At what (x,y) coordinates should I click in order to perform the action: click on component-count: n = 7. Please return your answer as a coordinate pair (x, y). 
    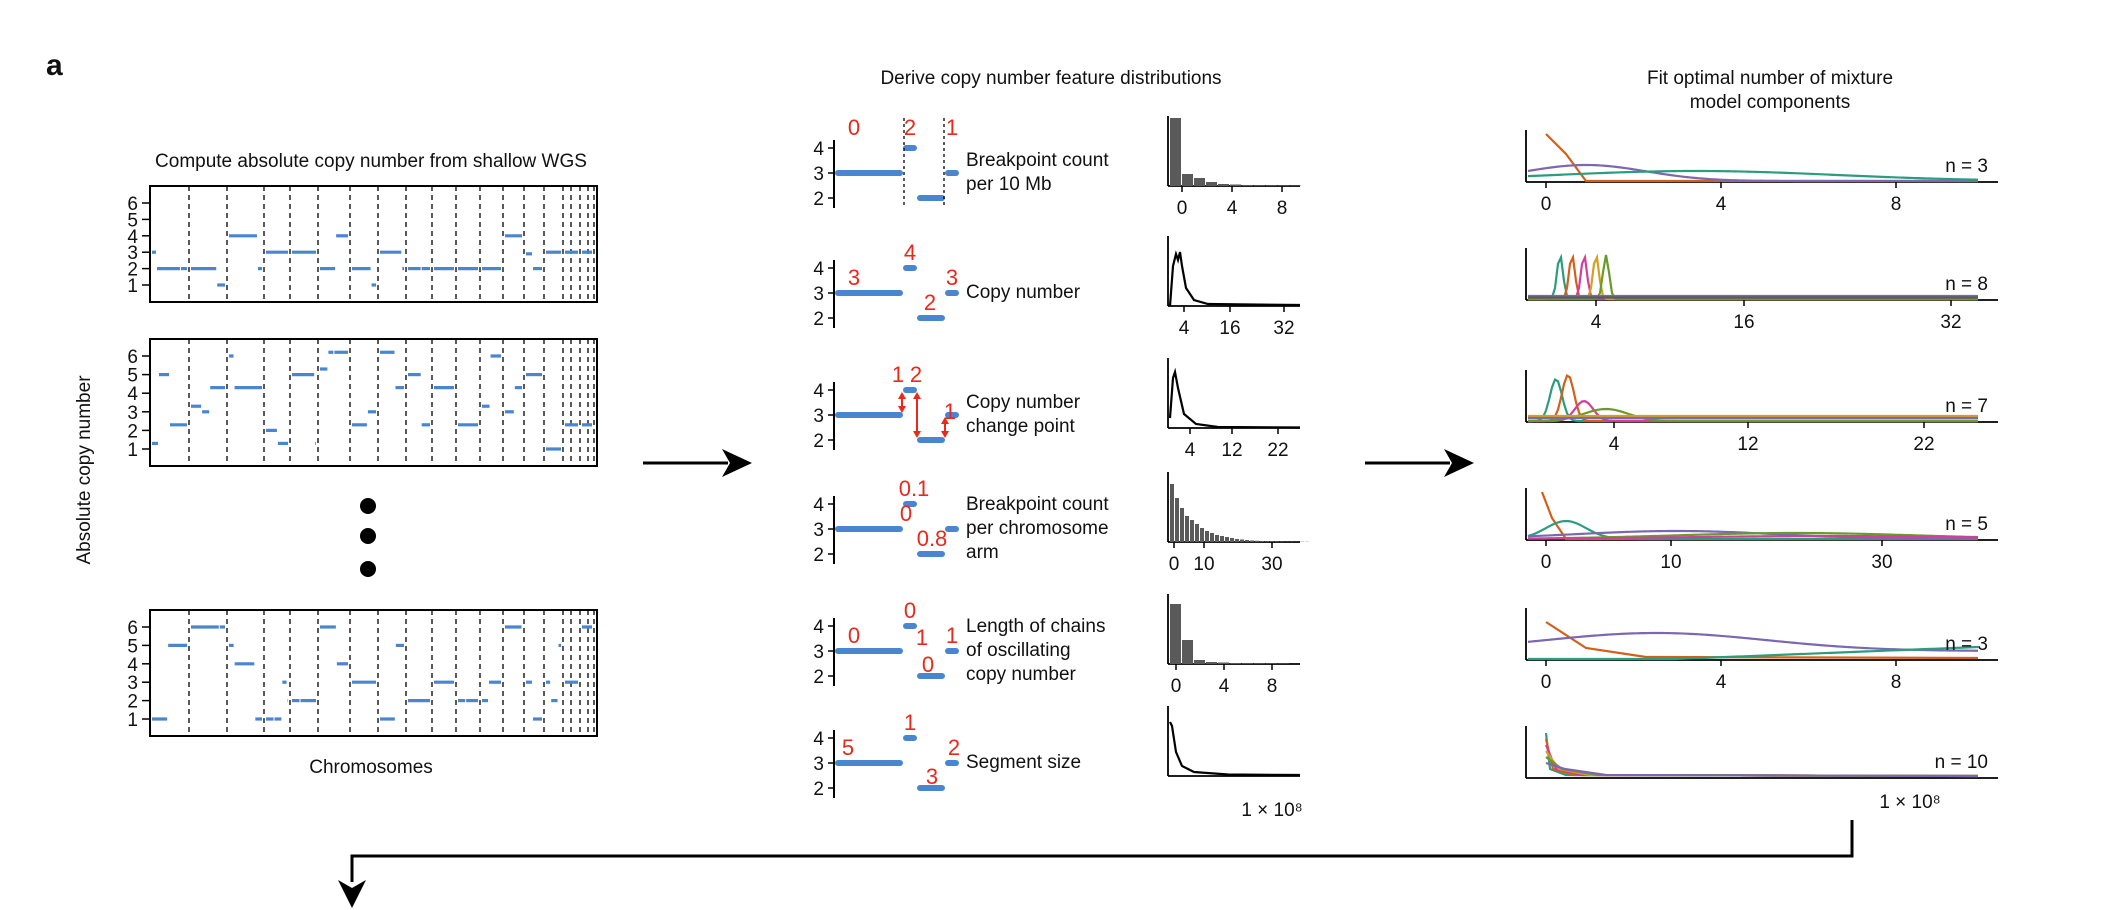
    Looking at the image, I should click on (1966, 406).